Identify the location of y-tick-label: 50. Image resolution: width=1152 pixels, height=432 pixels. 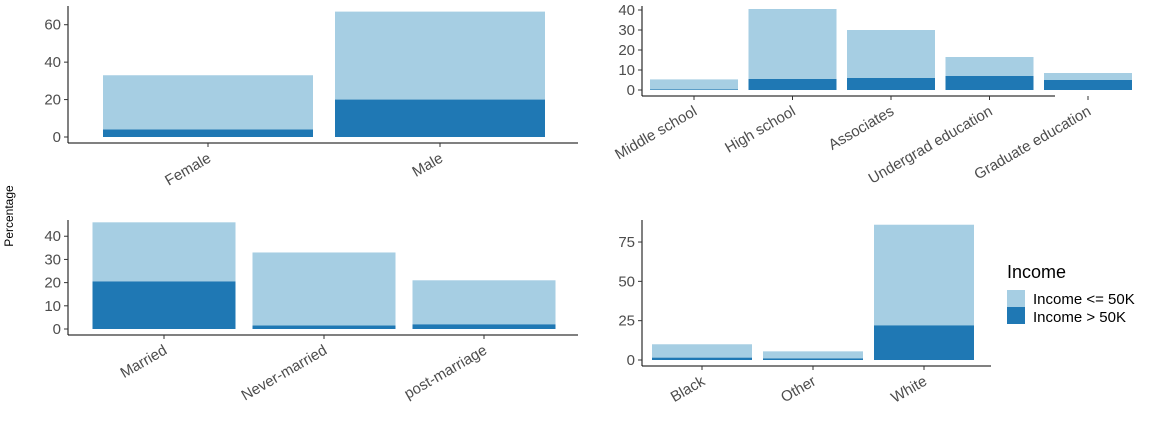
(626, 281).